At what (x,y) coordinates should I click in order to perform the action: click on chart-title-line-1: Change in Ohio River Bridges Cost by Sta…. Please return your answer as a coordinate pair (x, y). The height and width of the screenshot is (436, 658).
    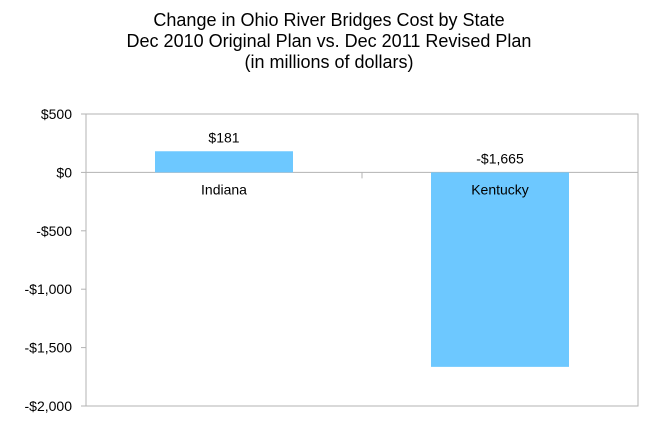
    Looking at the image, I should click on (329, 20).